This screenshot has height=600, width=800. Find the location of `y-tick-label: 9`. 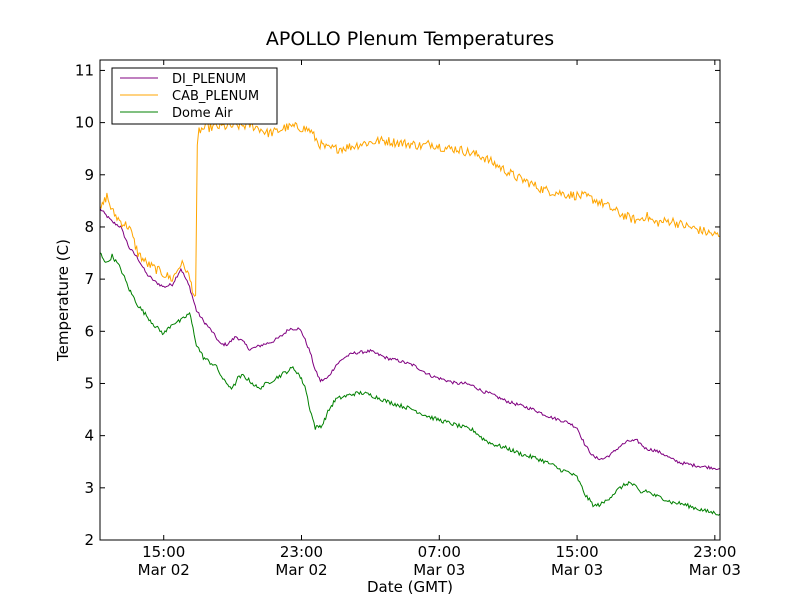

y-tick-label: 9 is located at coordinates (89, 175).